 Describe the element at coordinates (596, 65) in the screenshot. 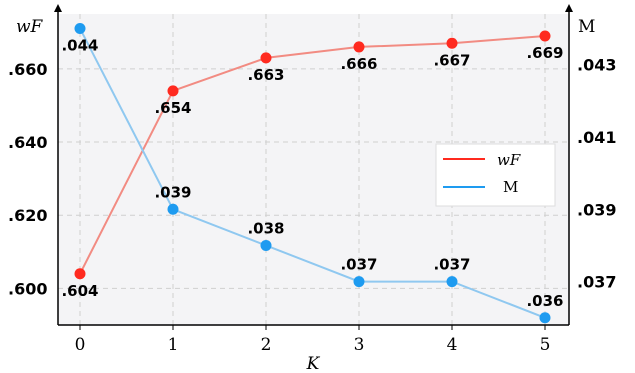

I see `right-tick-label: .043` at that location.